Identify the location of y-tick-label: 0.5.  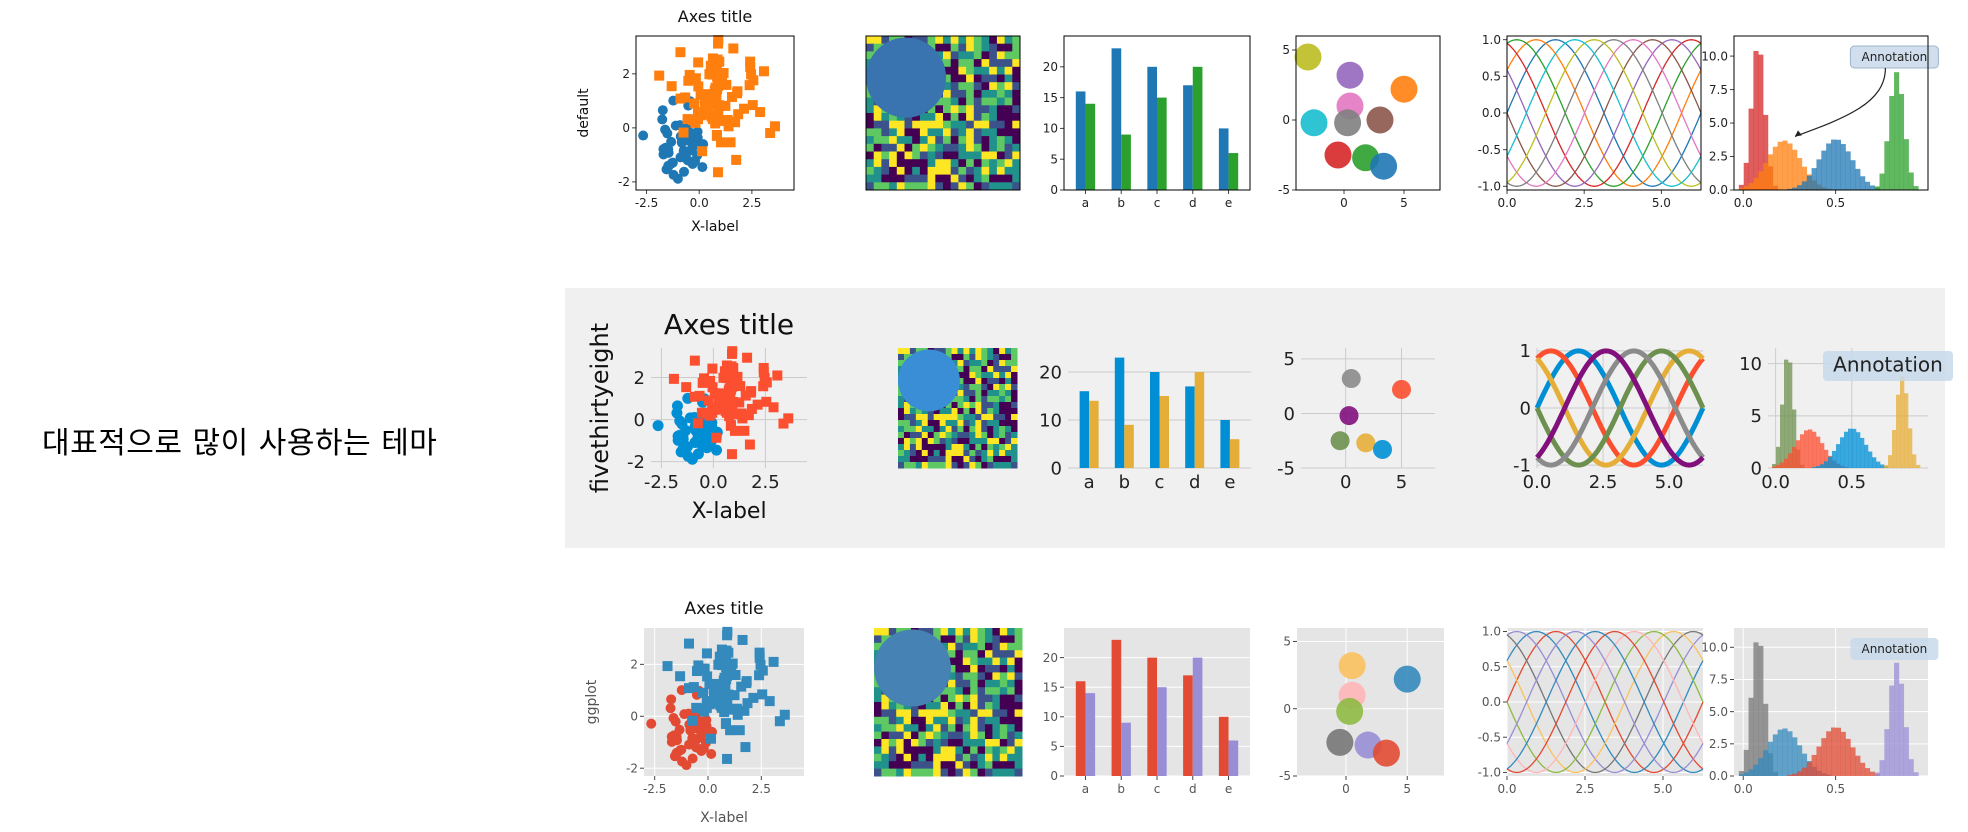
(1491, 667).